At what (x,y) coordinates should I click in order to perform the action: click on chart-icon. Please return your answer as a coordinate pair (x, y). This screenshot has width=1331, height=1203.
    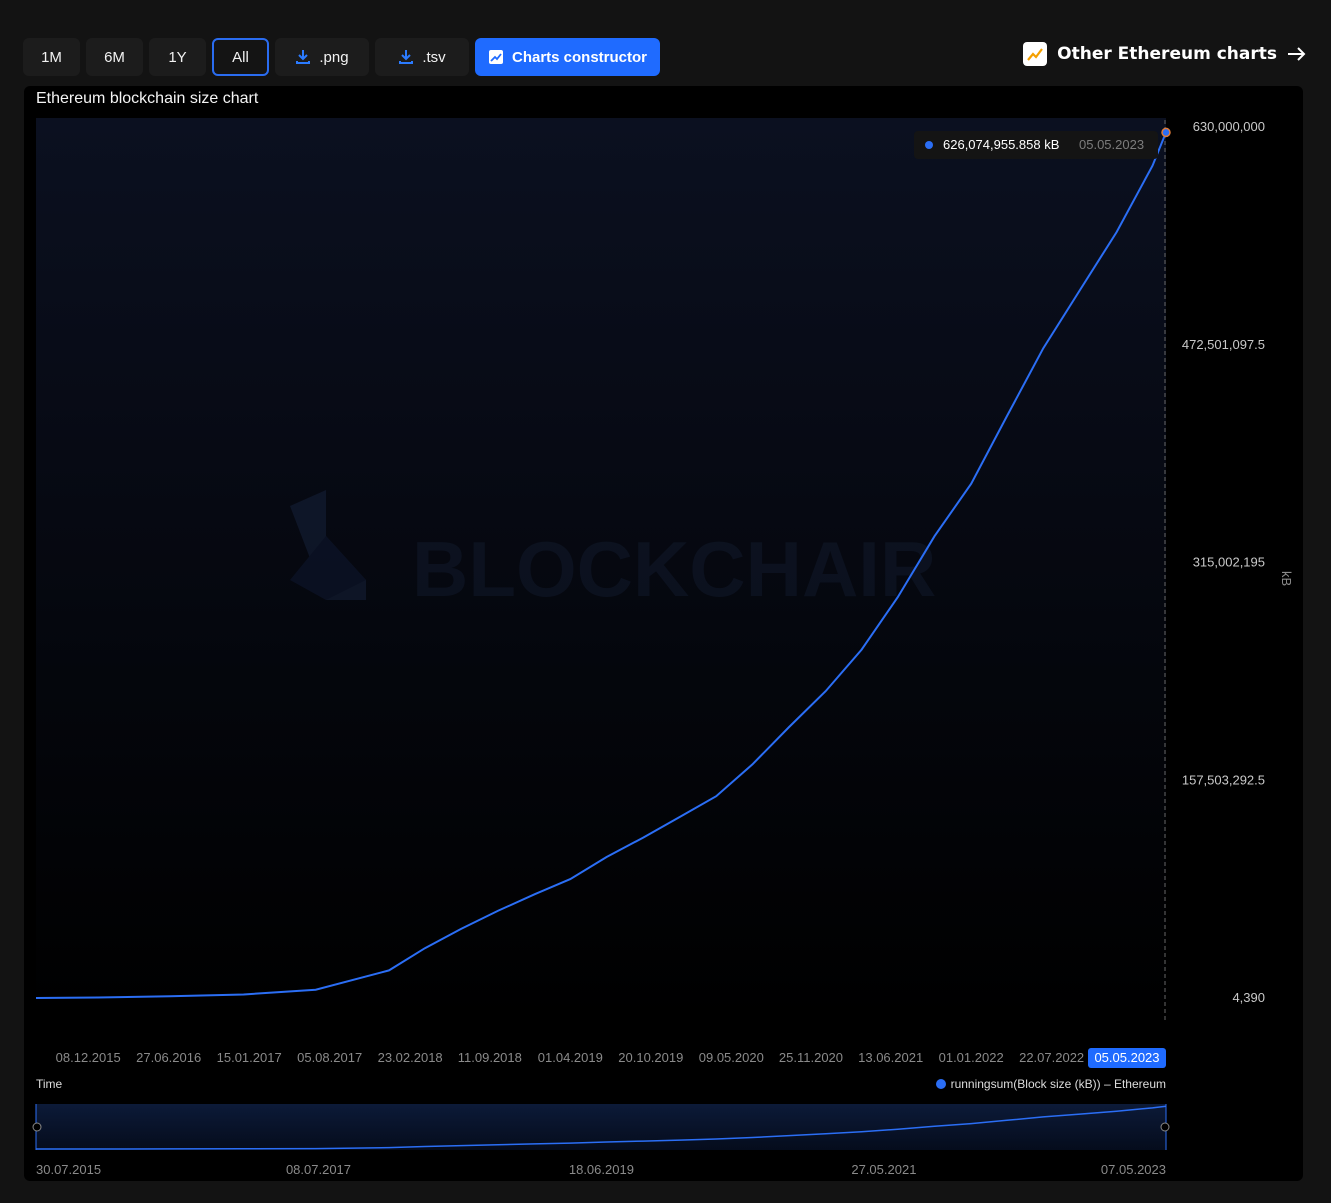
    Looking at the image, I should click on (495, 57).